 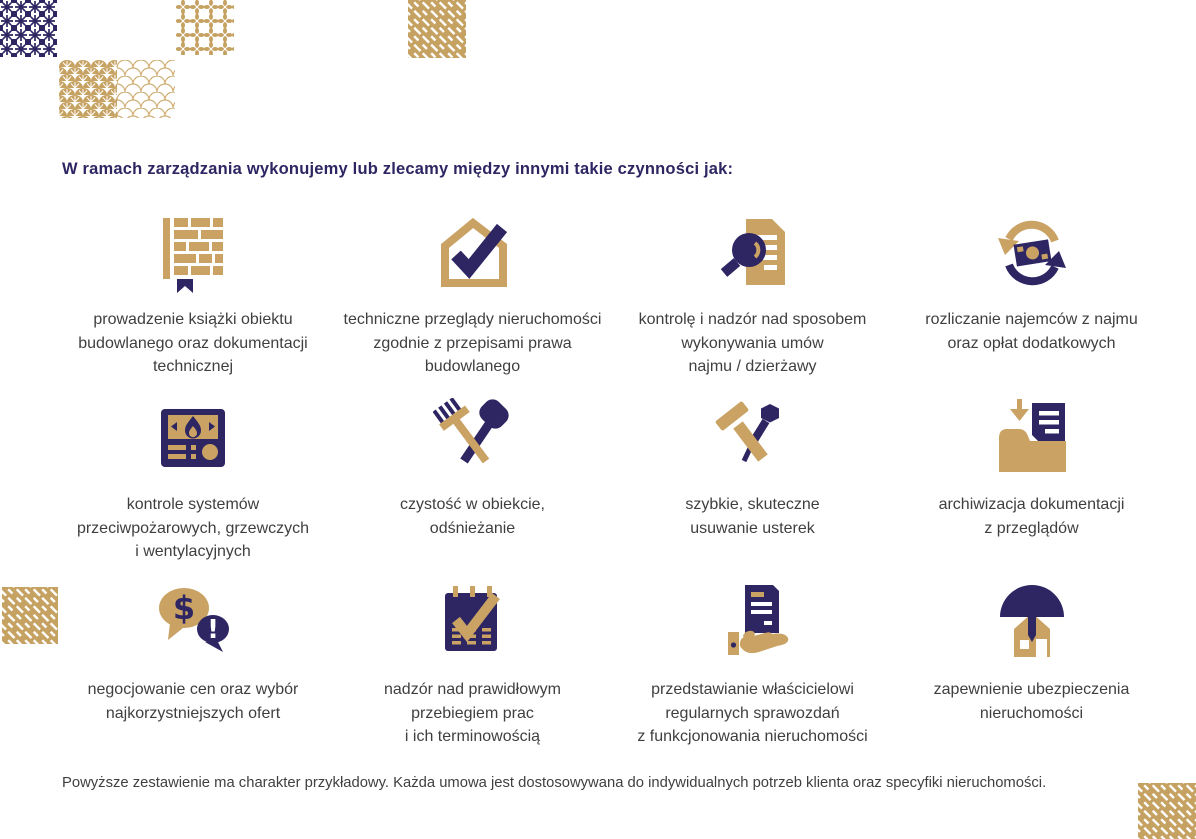 I want to click on document-magnifier-icon, so click(x=753, y=253).